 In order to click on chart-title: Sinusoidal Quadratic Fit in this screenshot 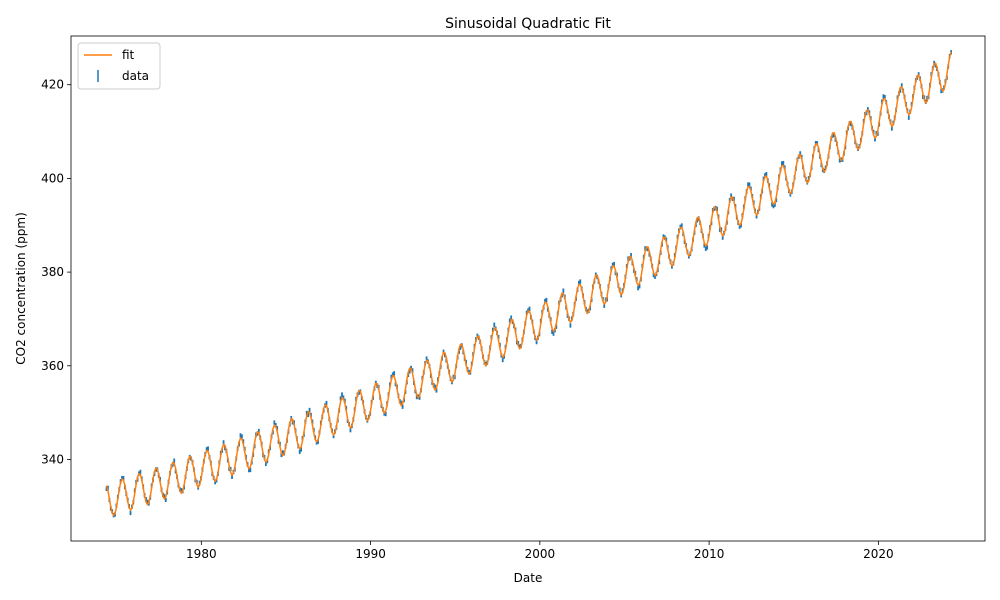, I will do `click(528, 24)`.